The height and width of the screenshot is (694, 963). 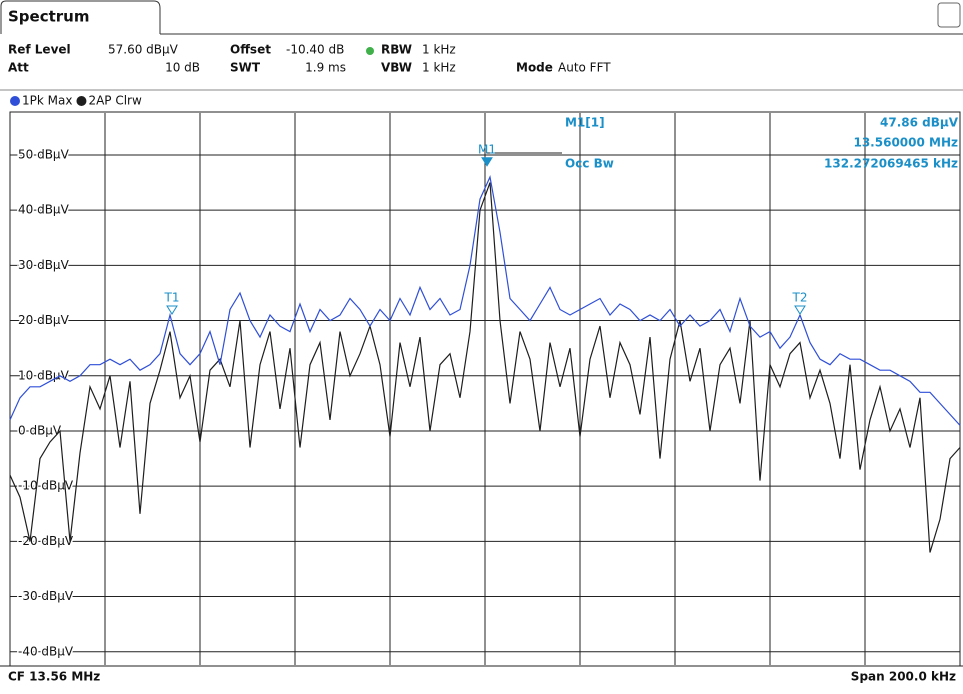 What do you see at coordinates (534, 68) in the screenshot?
I see `label: Mode` at bounding box center [534, 68].